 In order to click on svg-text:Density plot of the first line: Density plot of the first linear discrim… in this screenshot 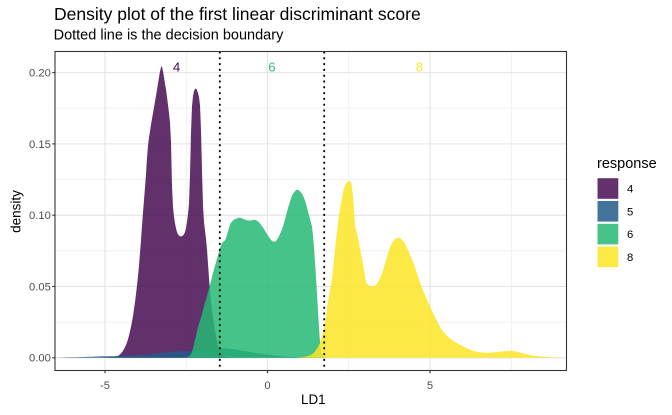, I will do `click(237, 14)`.